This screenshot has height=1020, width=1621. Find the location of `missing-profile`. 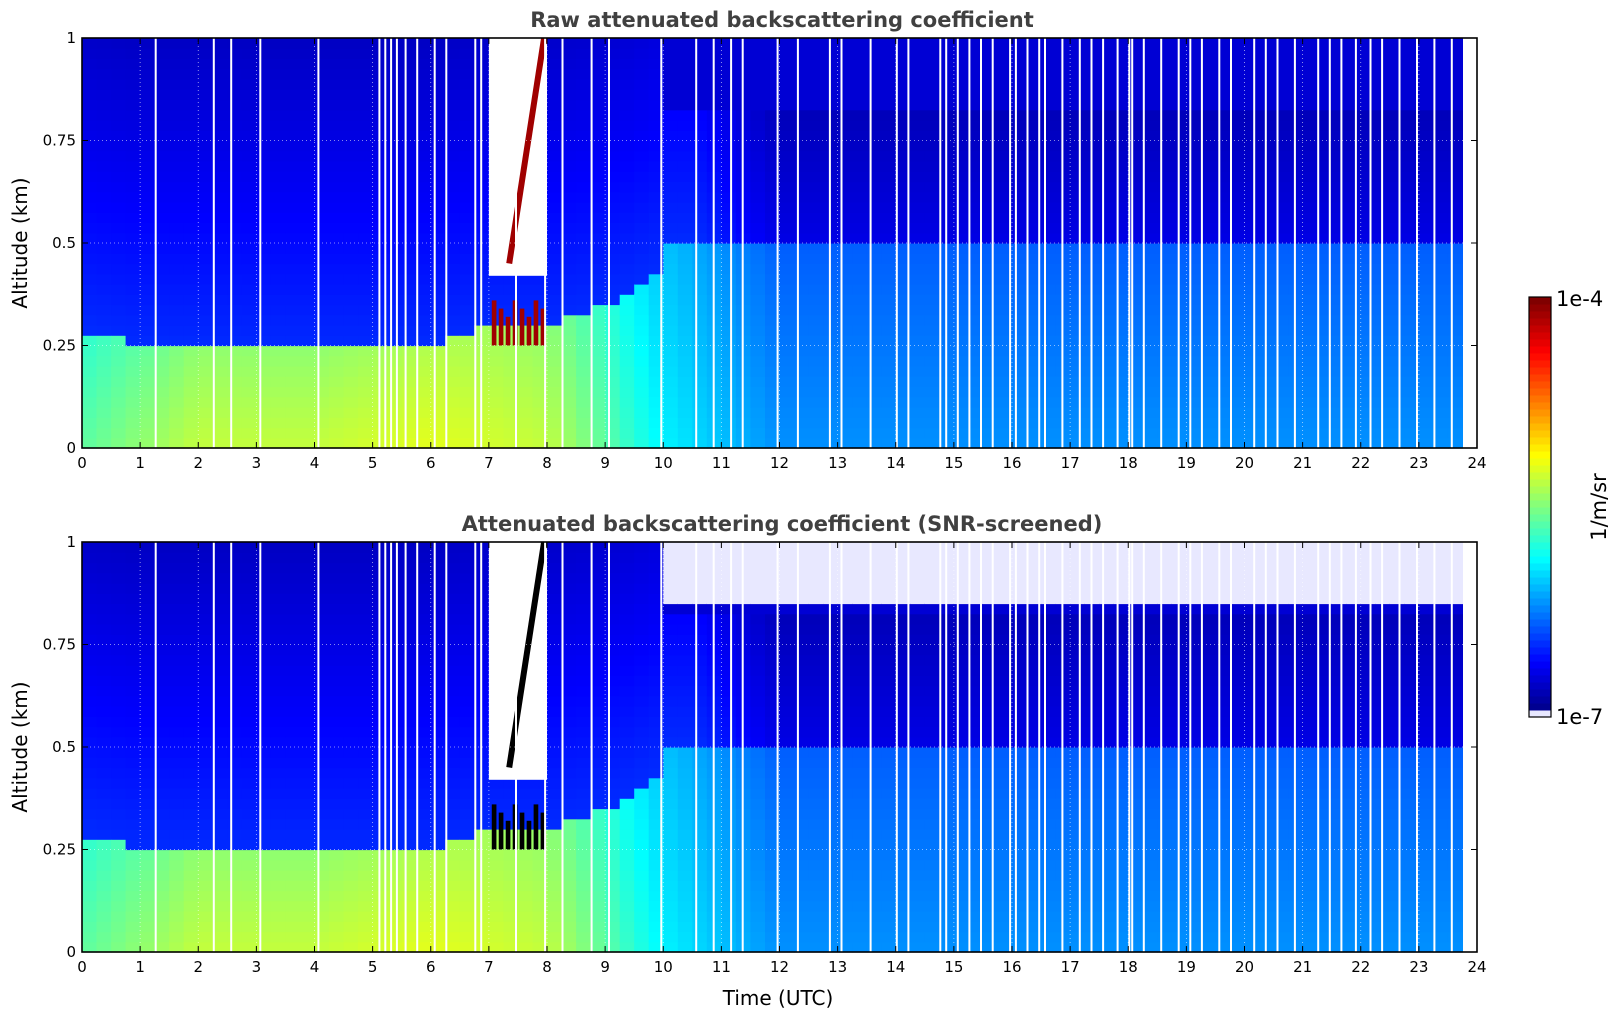

missing-profile is located at coordinates (1091, 243).